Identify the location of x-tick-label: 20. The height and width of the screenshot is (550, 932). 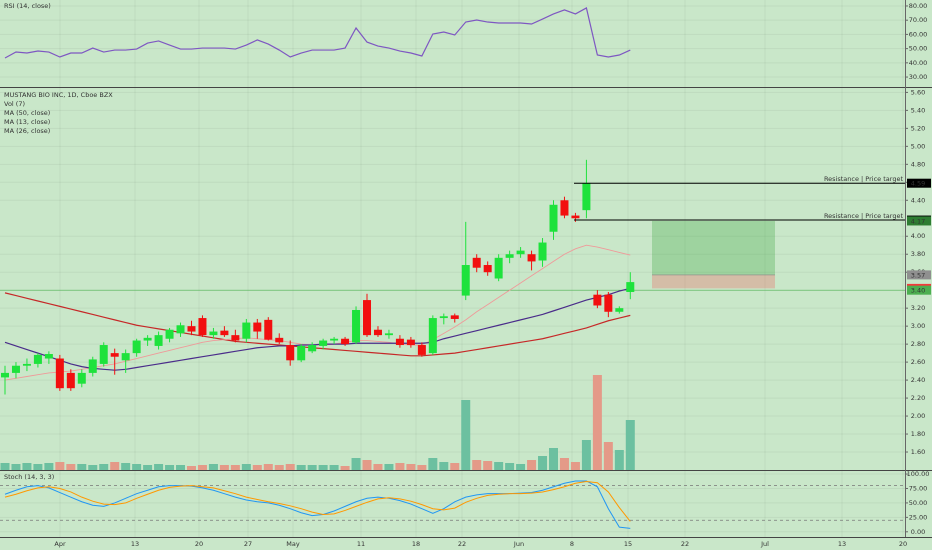
(199, 544).